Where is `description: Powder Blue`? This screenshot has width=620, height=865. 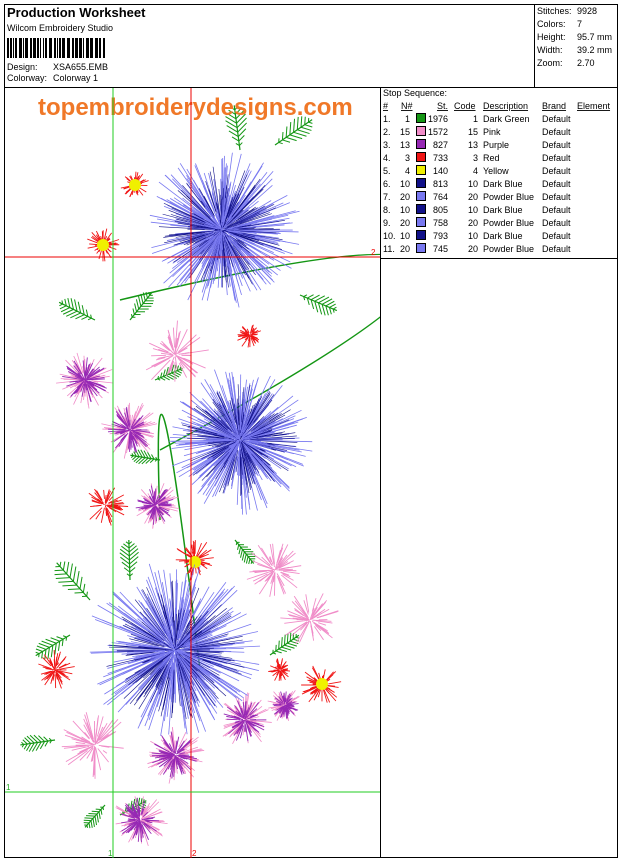 description: Powder Blue is located at coordinates (508, 197).